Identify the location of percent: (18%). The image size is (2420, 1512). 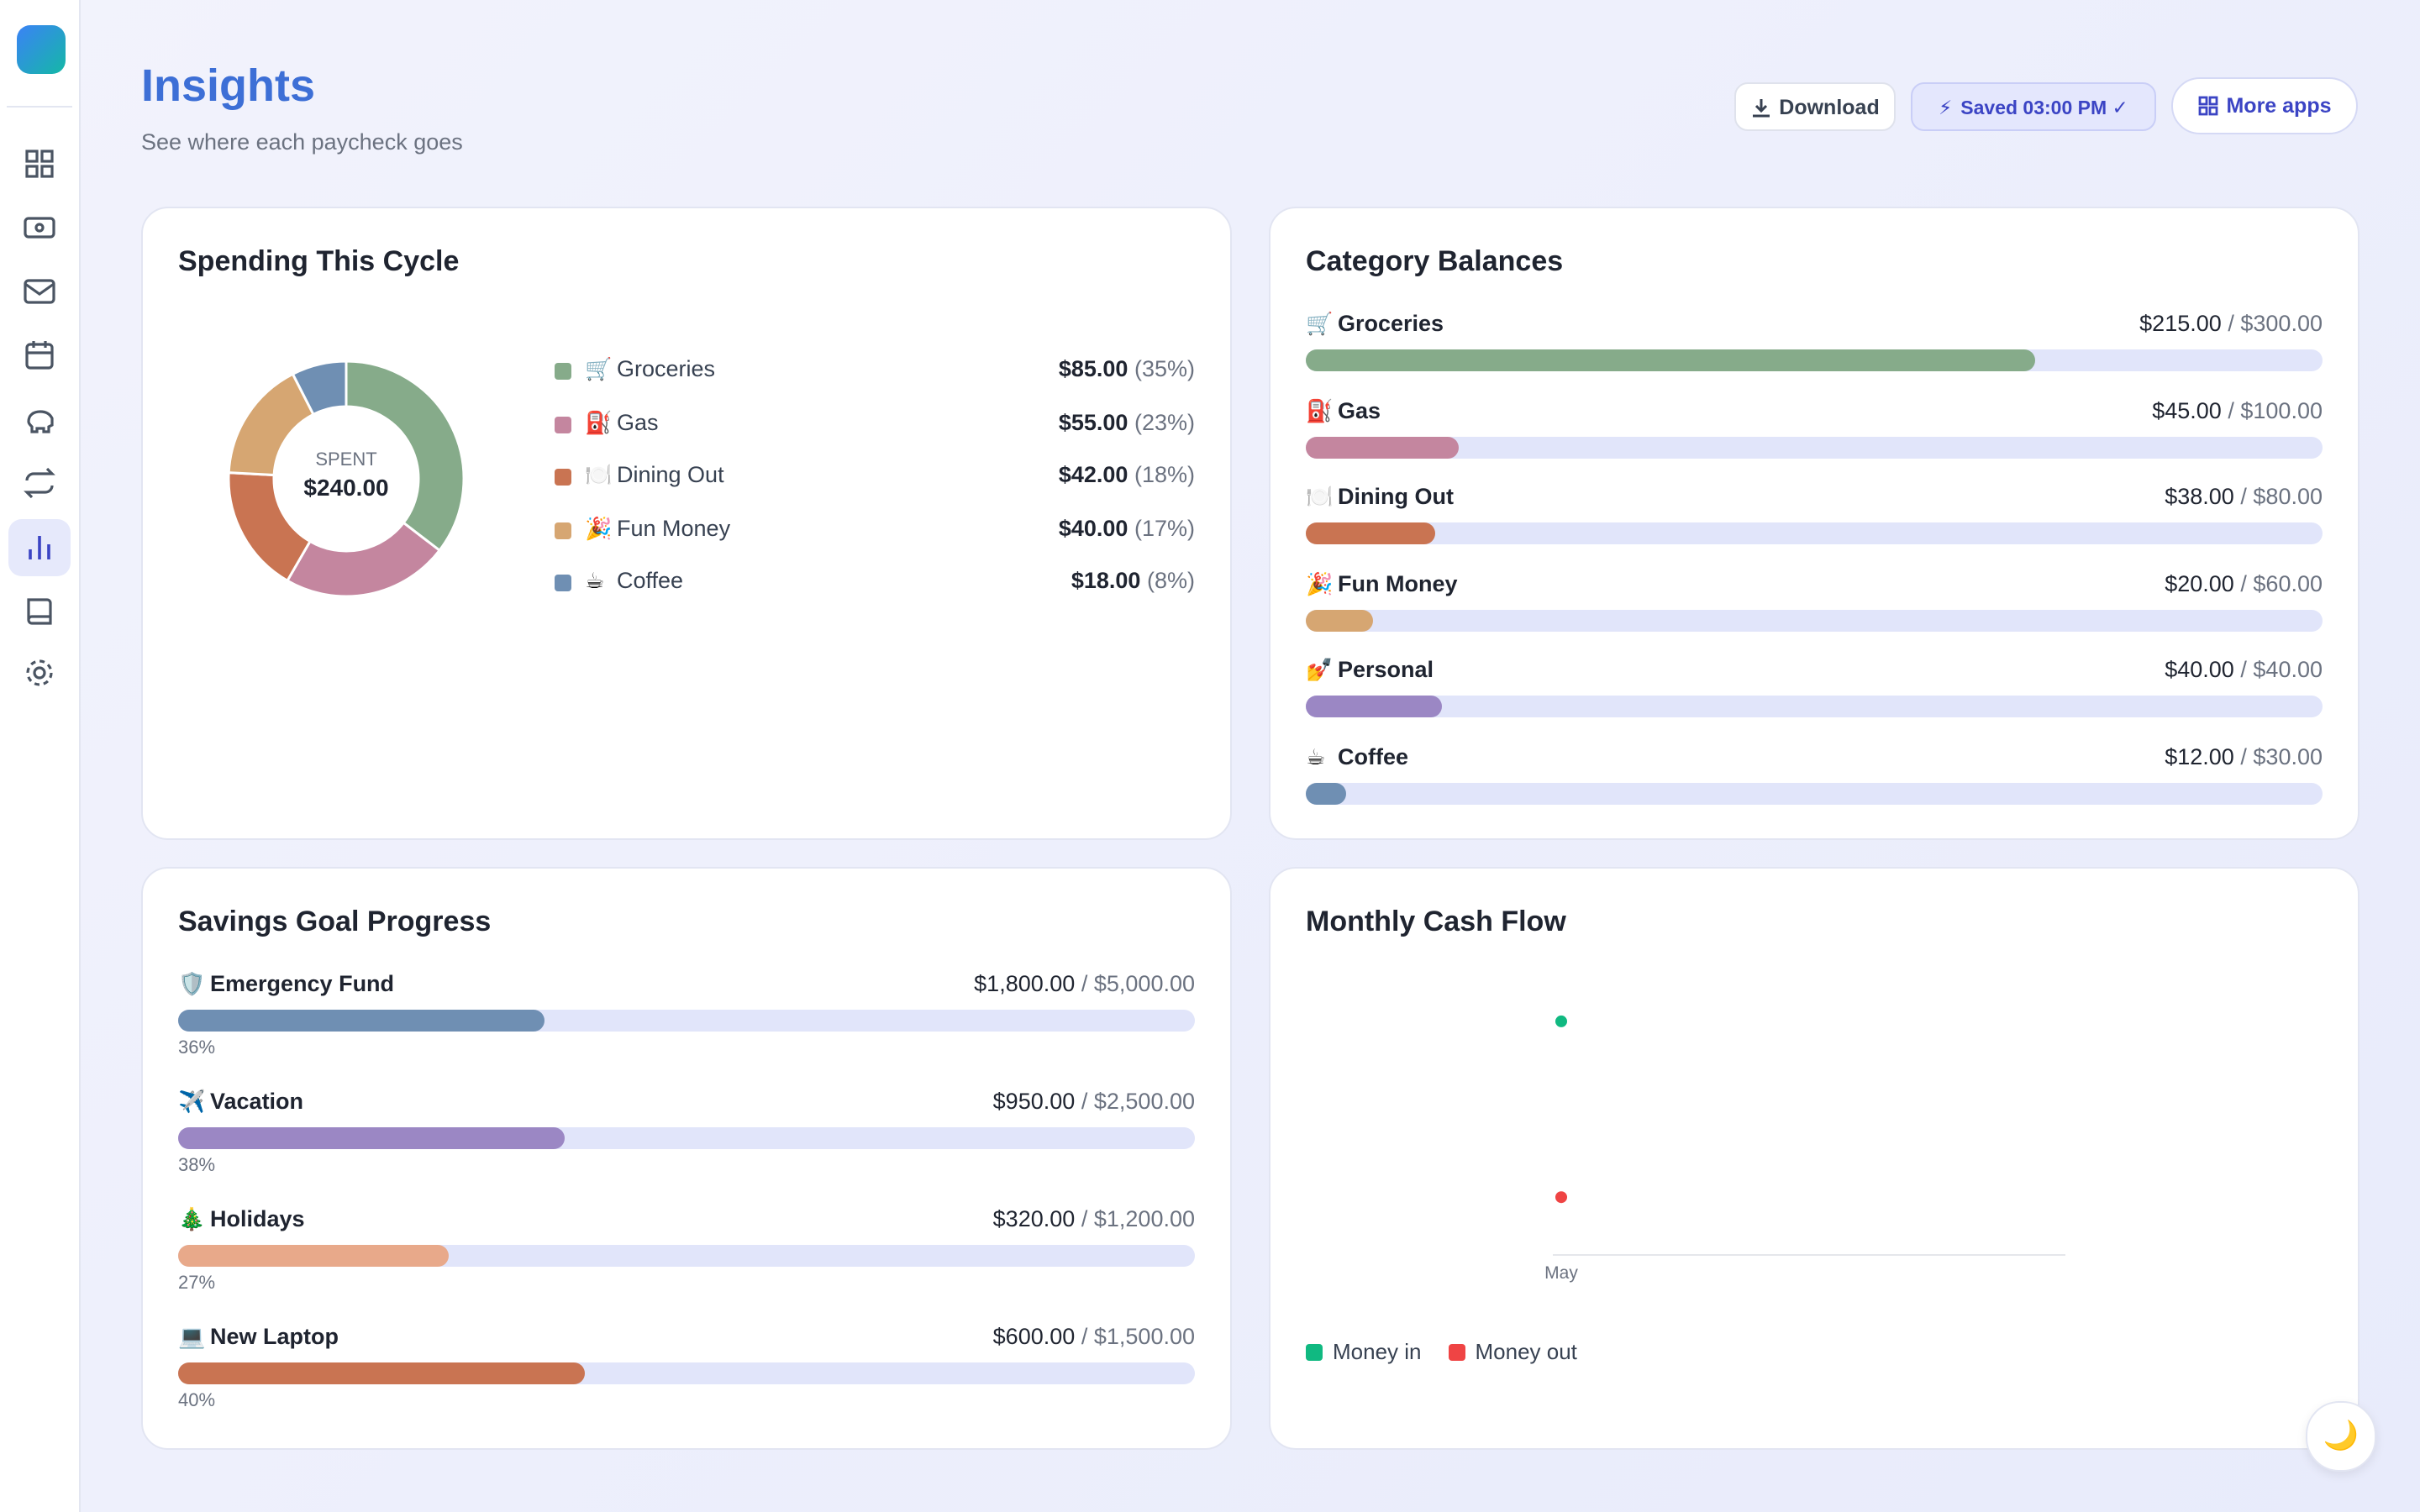
(1164, 475).